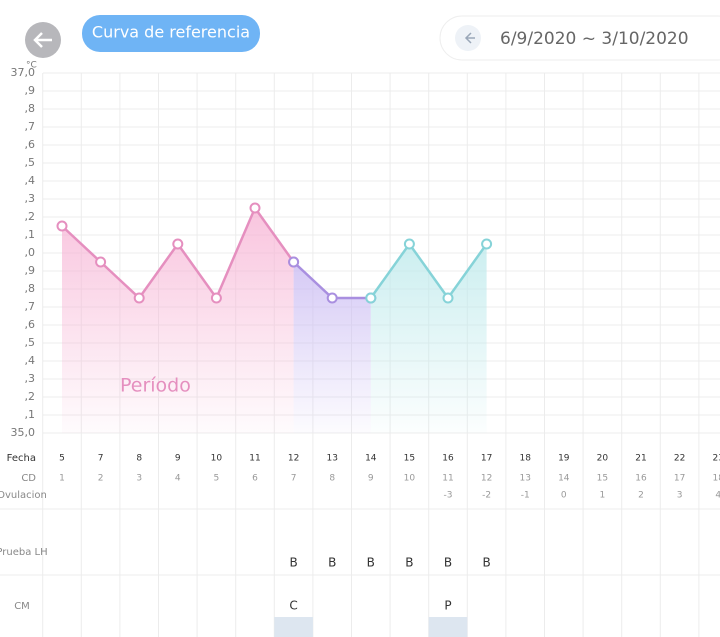 The width and height of the screenshot is (720, 637). Describe the element at coordinates (448, 496) in the screenshot. I see `cell: -3` at that location.